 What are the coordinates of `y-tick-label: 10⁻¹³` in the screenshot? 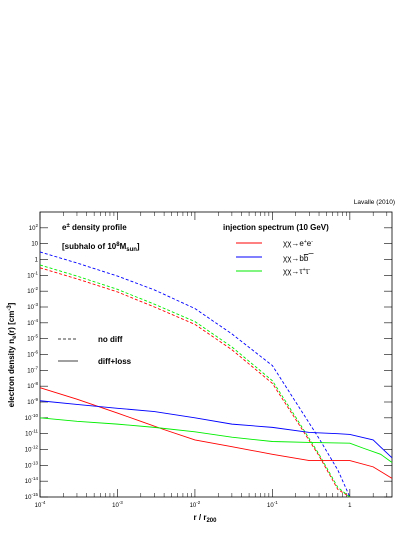 It's located at (32, 464).